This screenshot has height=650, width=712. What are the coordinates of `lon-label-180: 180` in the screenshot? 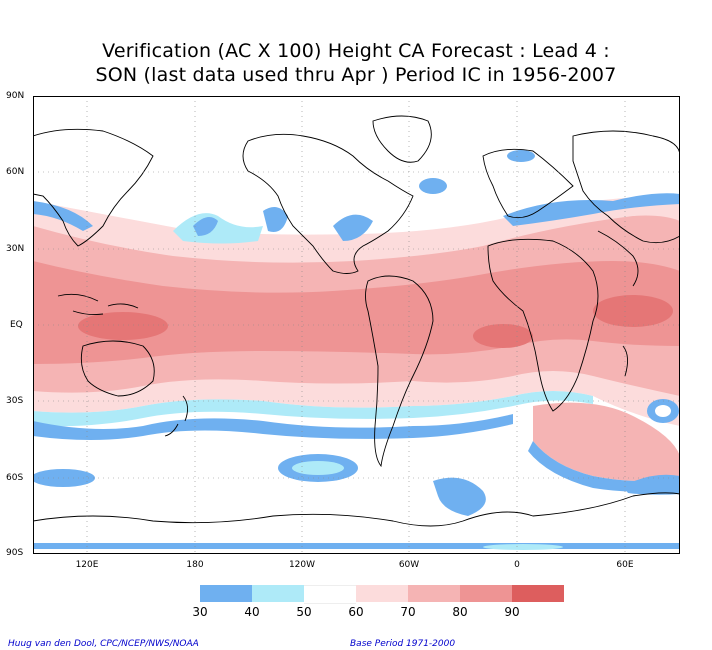 It's located at (195, 565).